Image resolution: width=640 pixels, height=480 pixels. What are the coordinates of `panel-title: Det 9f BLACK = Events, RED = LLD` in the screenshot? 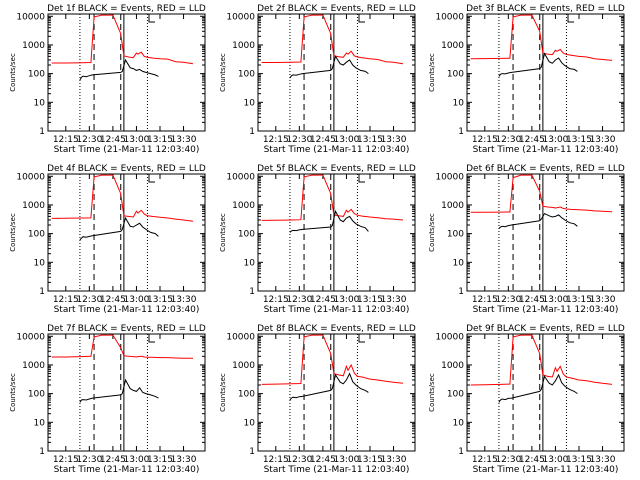 It's located at (545, 329).